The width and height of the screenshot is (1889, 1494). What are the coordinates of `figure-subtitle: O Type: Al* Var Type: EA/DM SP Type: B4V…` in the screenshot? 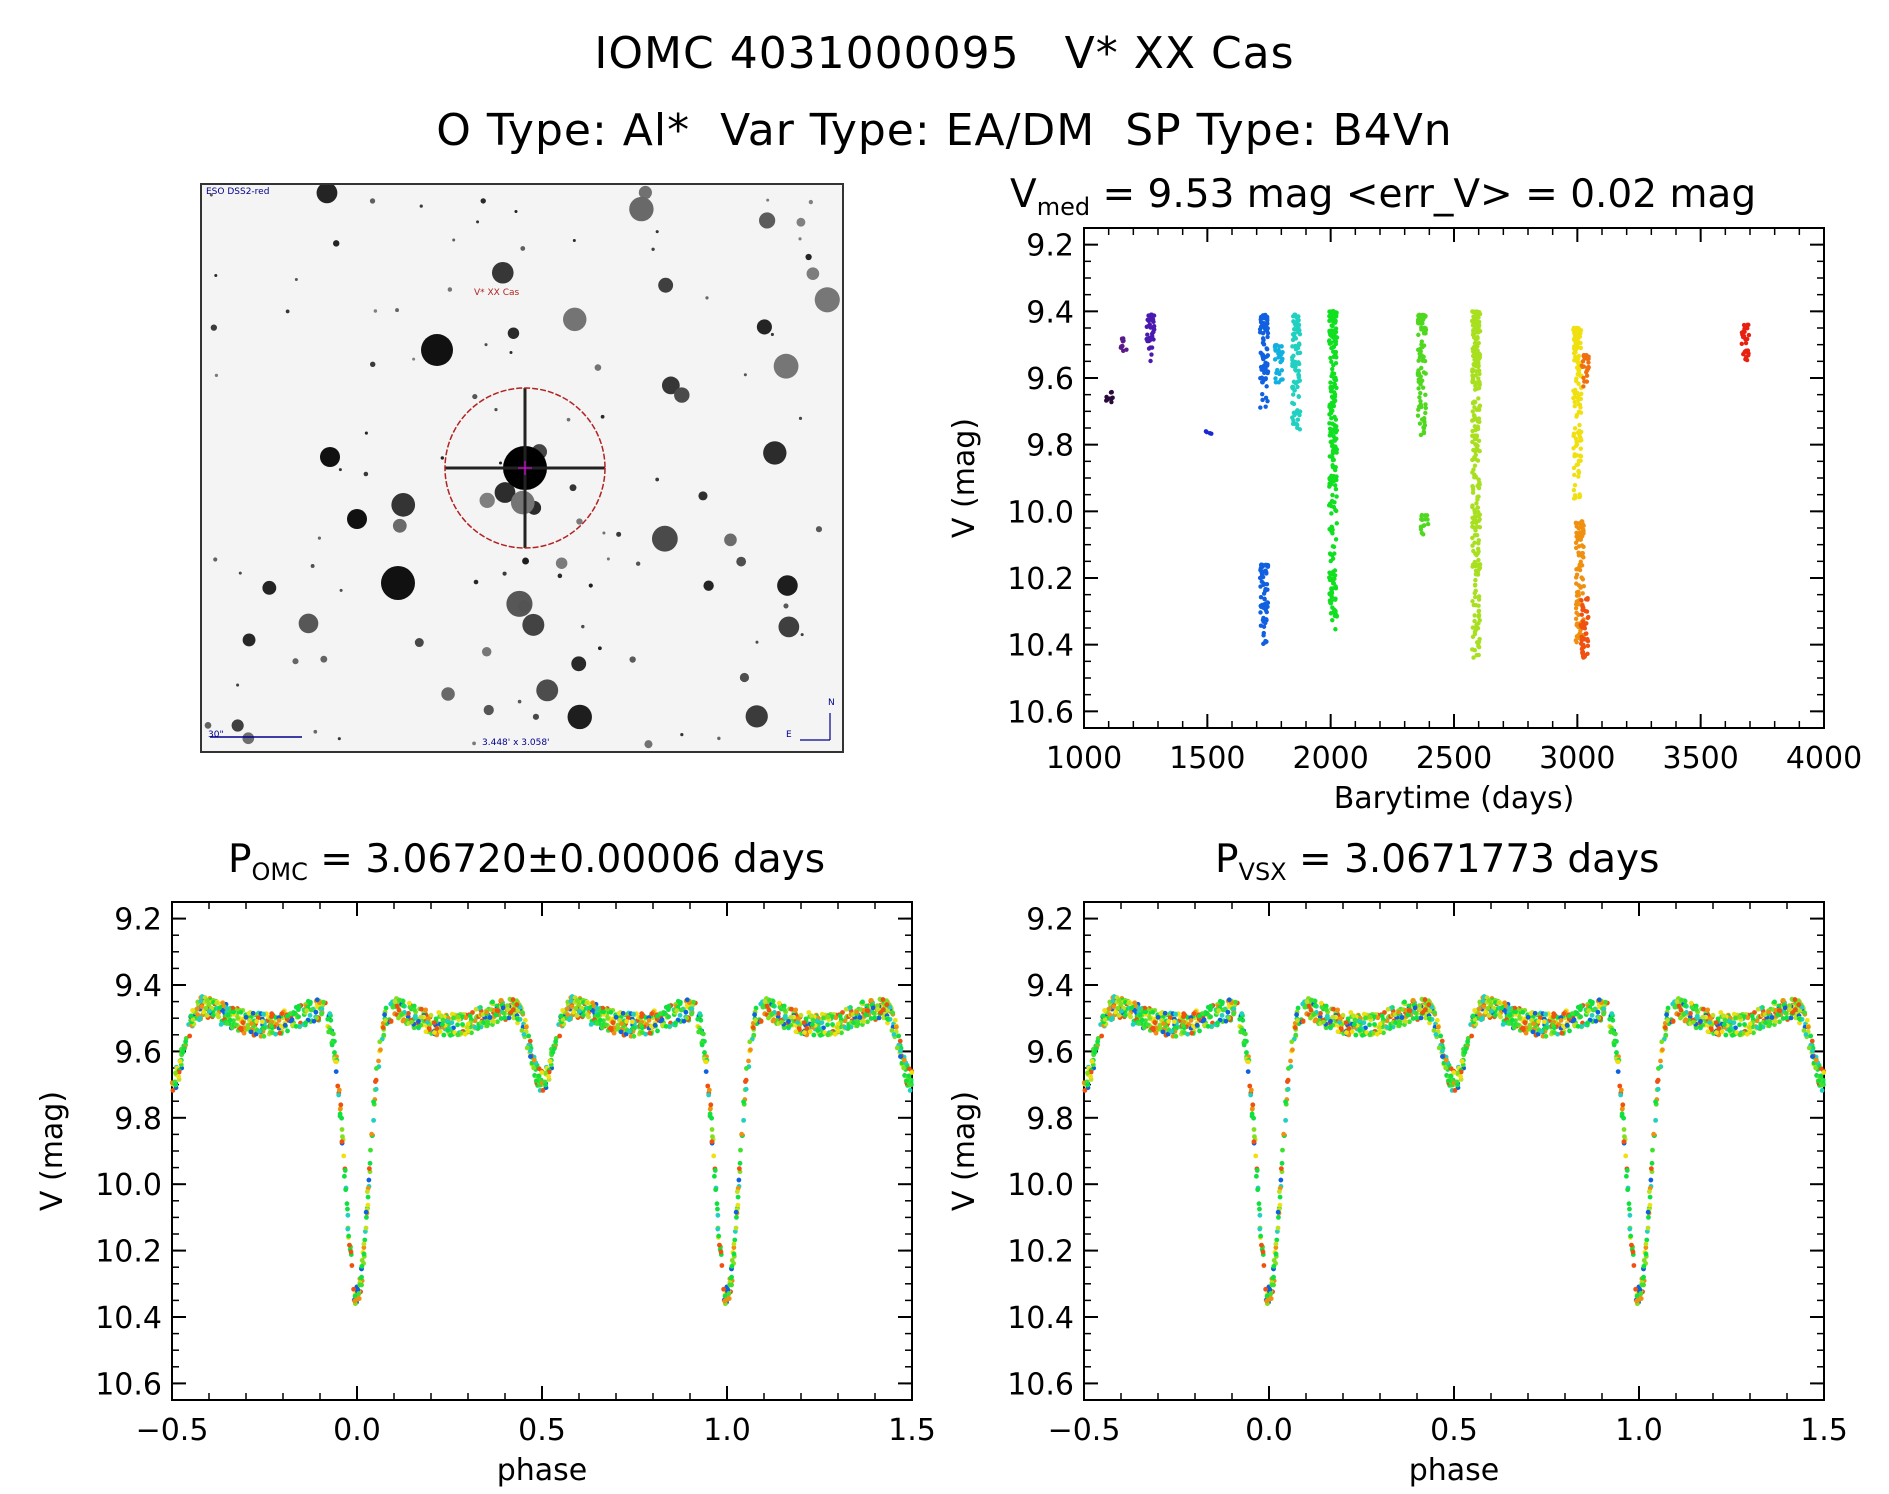 It's located at (944, 130).